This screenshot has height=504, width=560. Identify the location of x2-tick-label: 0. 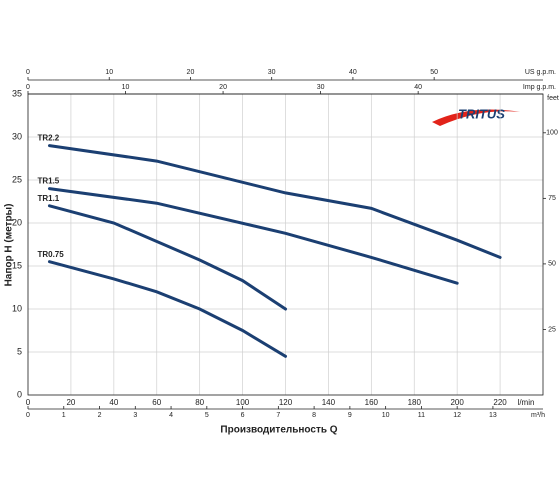
(28, 415).